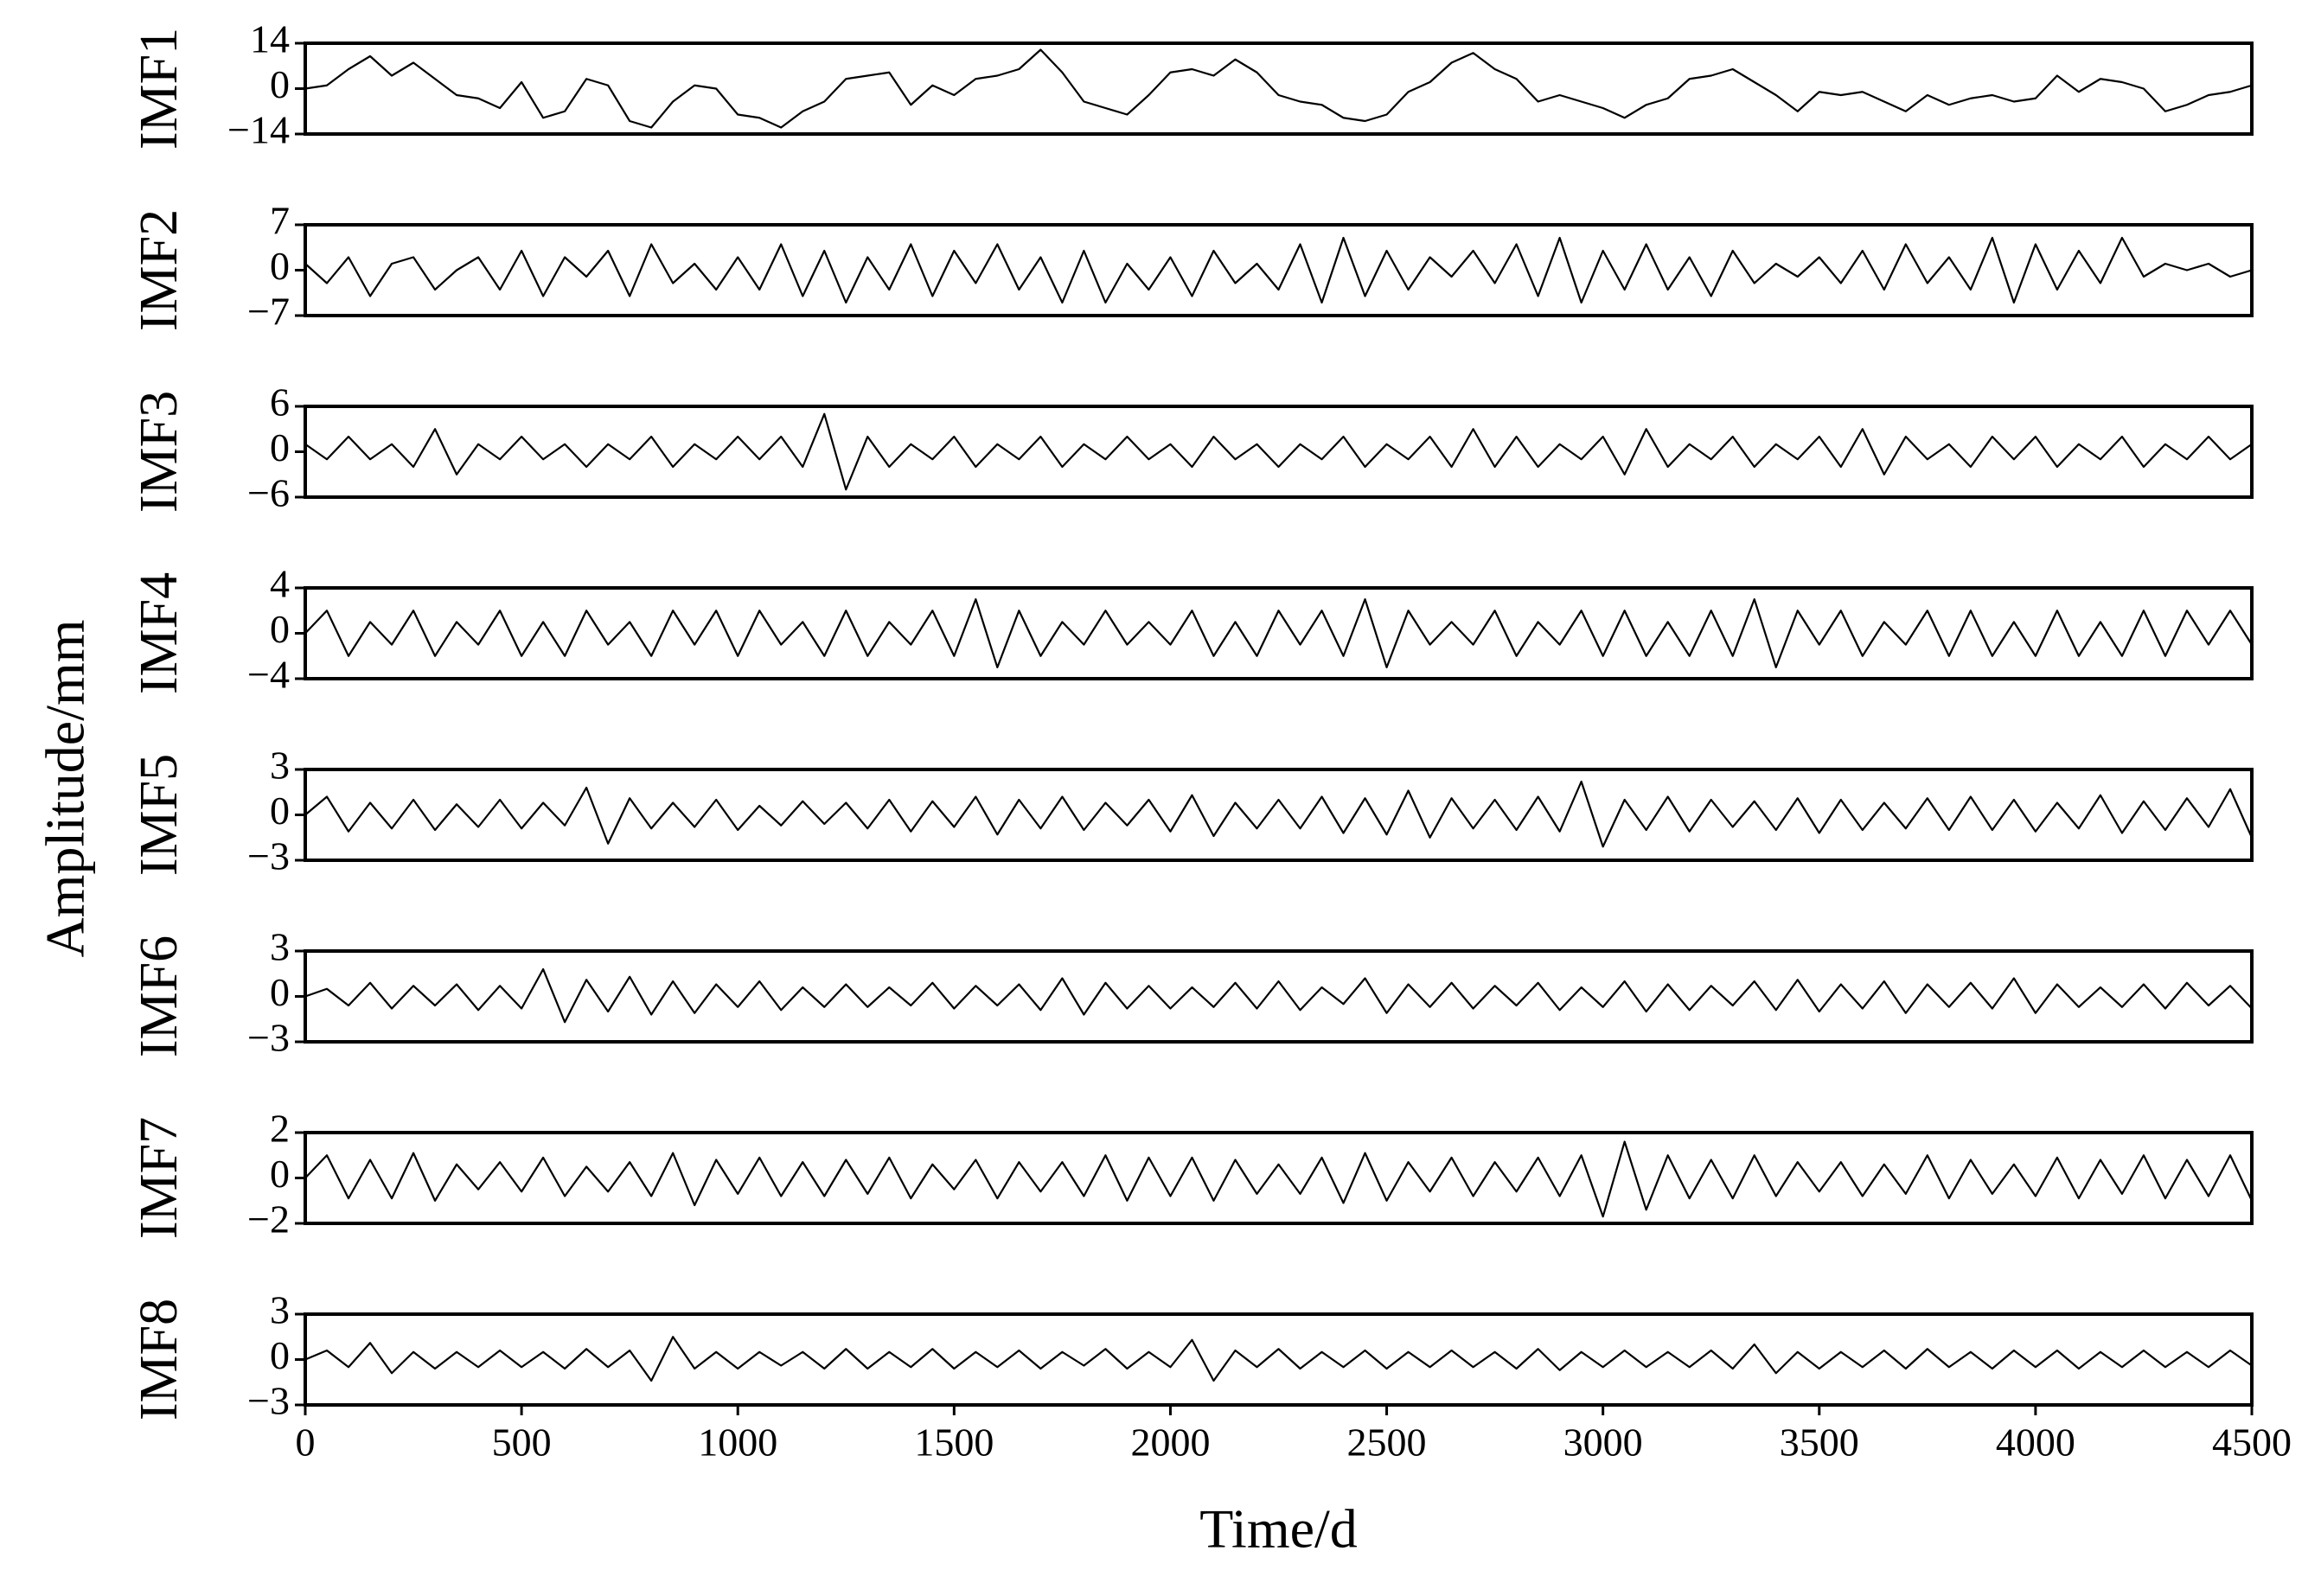  What do you see at coordinates (1278, 1529) in the screenshot?
I see `x-axis-label: Time/d` at bounding box center [1278, 1529].